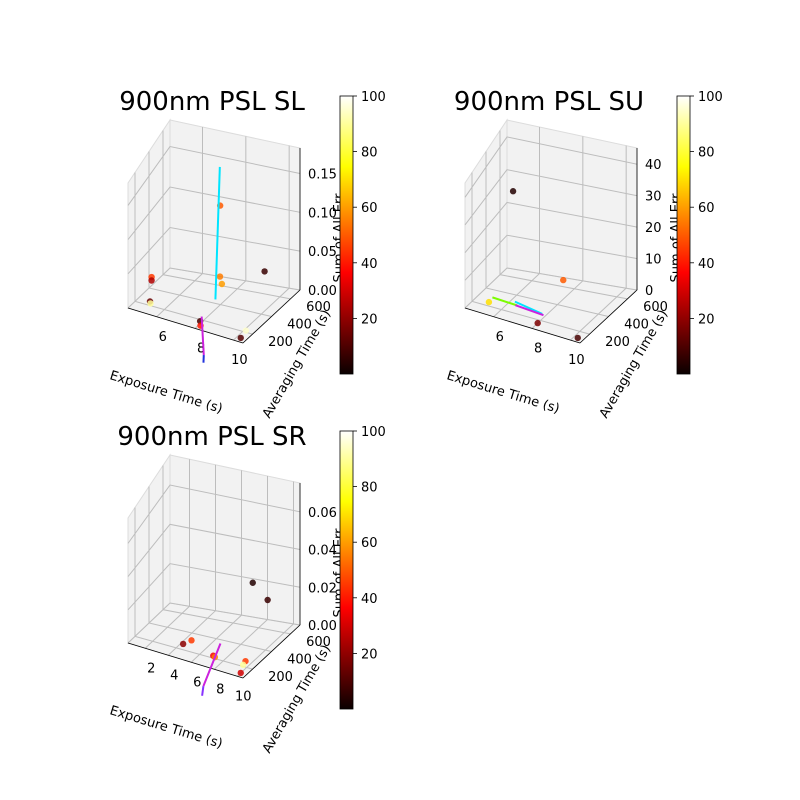 The image size is (800, 800). I want to click on z-tick-label: 0.04, so click(322, 551).